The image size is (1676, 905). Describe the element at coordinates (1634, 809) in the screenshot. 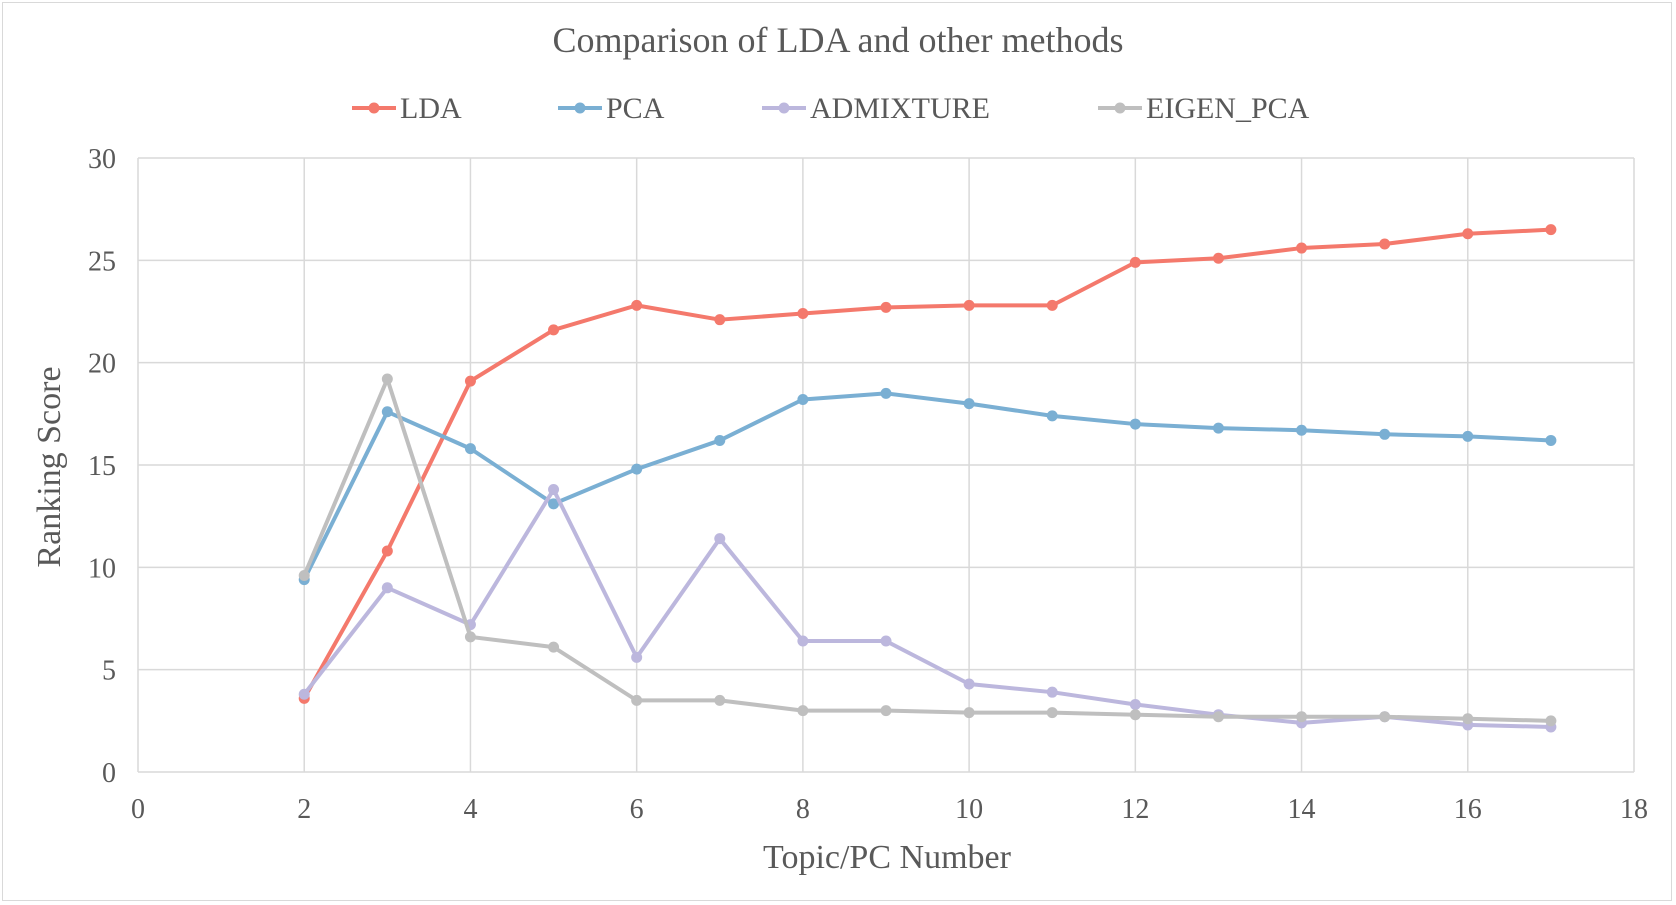

I see `x-tick-label: 18` at that location.